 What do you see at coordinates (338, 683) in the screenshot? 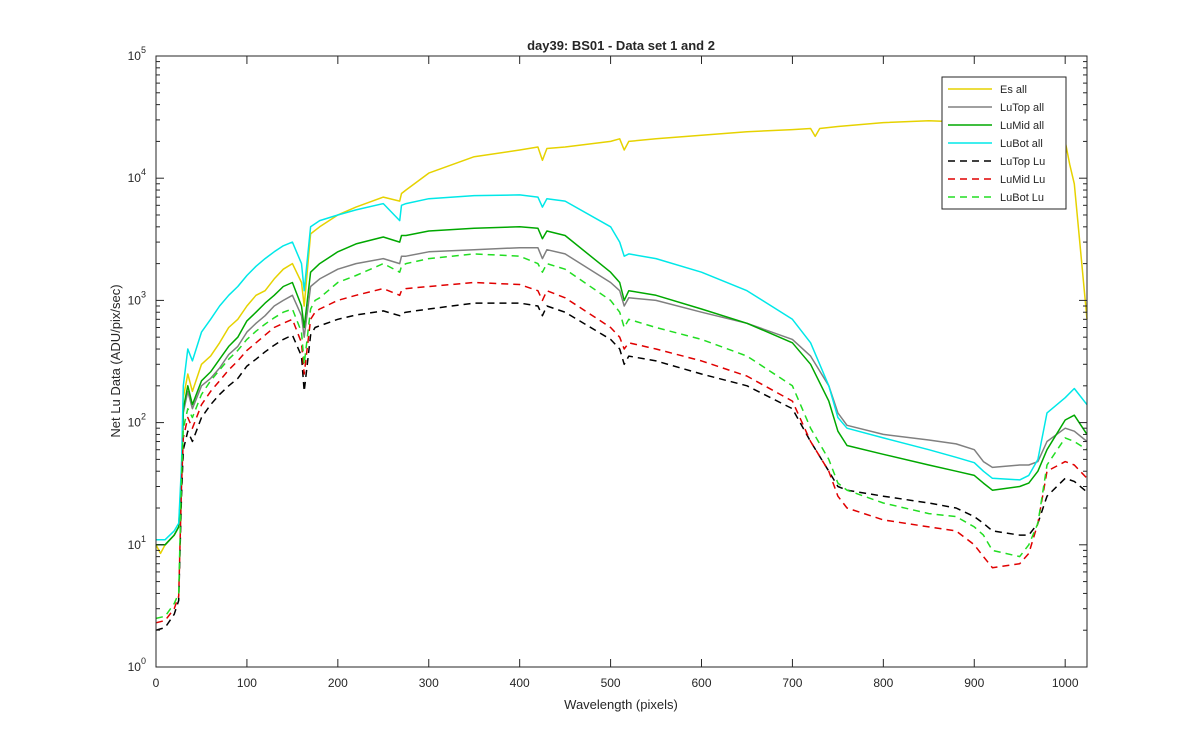
I see `x-tick-label: 200` at bounding box center [338, 683].